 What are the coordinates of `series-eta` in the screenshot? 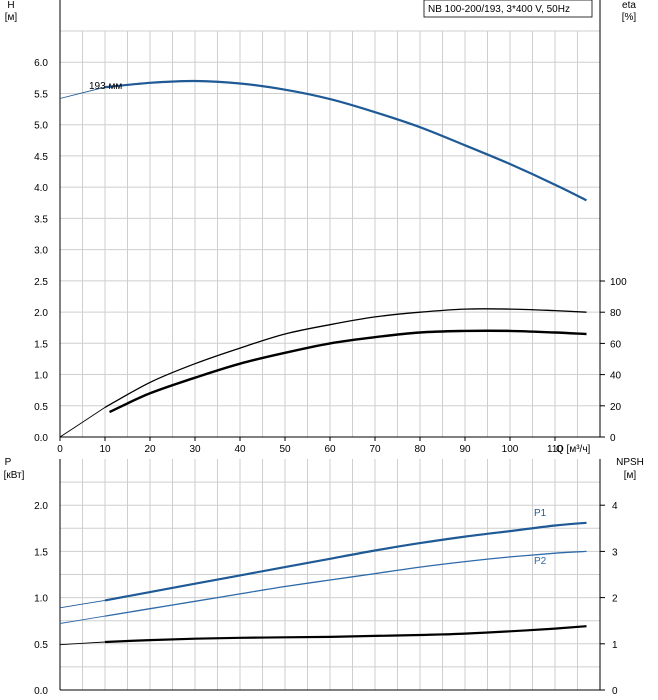 It's located at (345, 358).